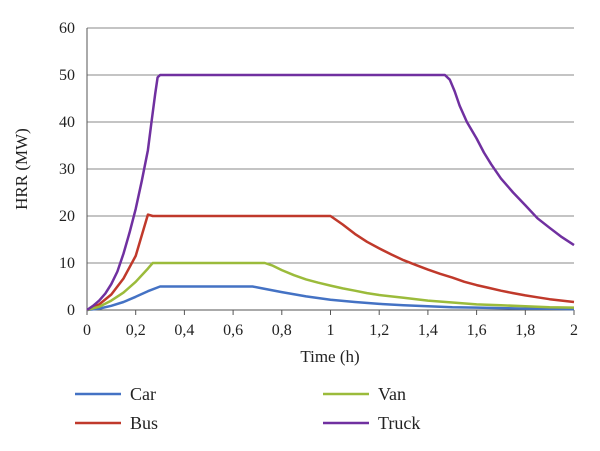 The height and width of the screenshot is (451, 600). What do you see at coordinates (67, 75) in the screenshot?
I see `y-tick-label: 50` at bounding box center [67, 75].